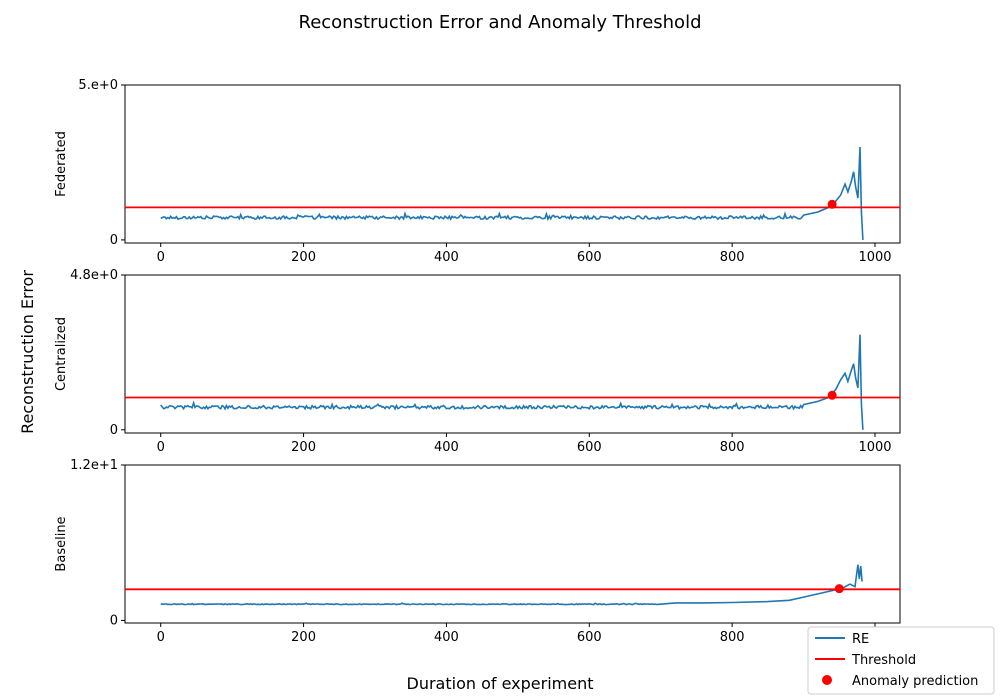 The image size is (1000, 700). What do you see at coordinates (27, 352) in the screenshot?
I see `y-axis-label: Reconstruction Error` at bounding box center [27, 352].